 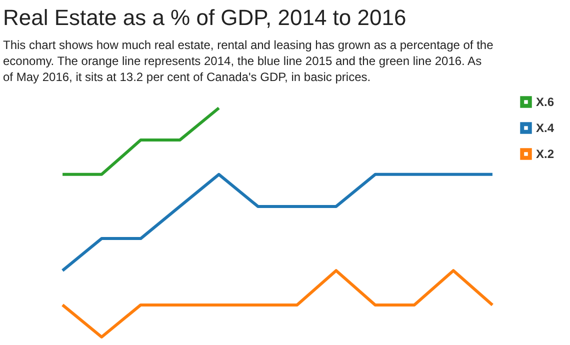 What do you see at coordinates (545, 128) in the screenshot?
I see `legend-label: X.4` at bounding box center [545, 128].